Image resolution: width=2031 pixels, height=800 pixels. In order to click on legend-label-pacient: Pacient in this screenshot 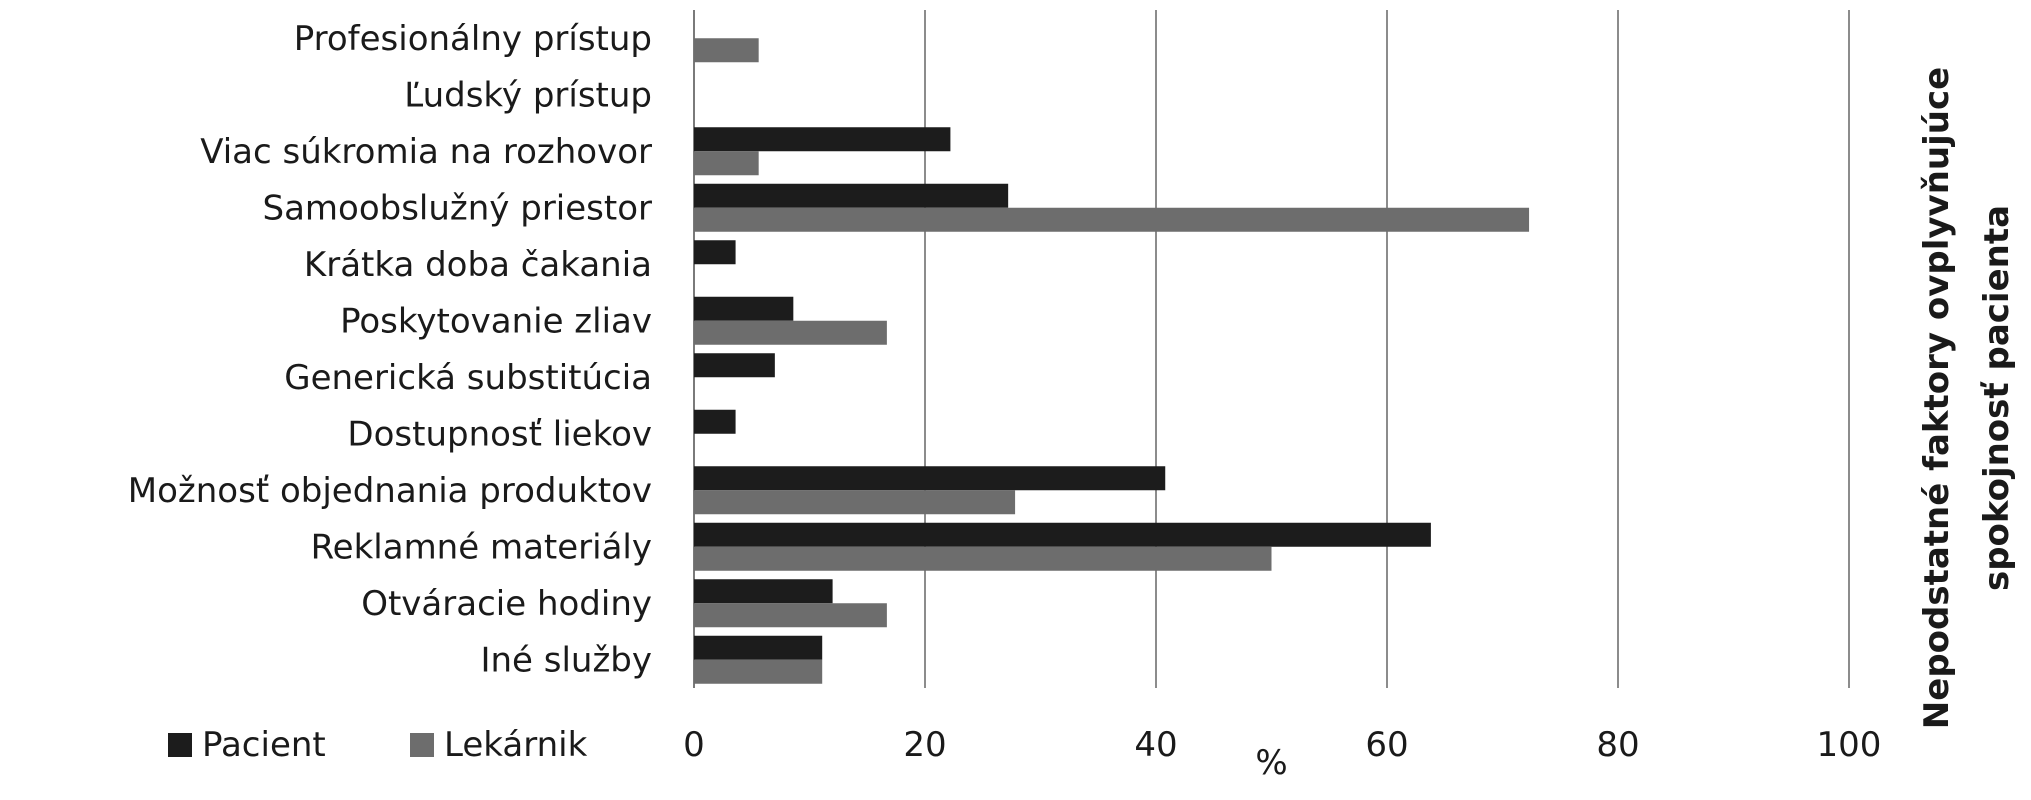, I will do `click(264, 745)`.